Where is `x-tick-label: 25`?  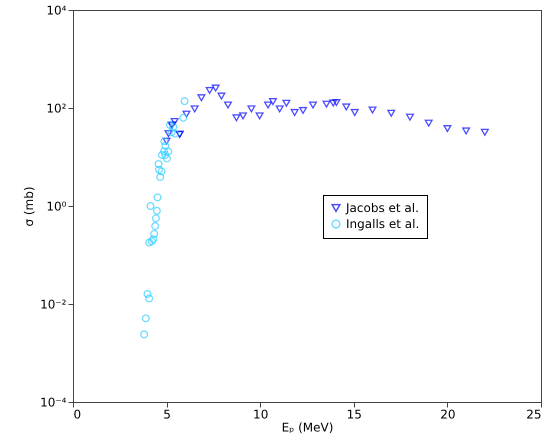
x-tick-label: 25 is located at coordinates (534, 415).